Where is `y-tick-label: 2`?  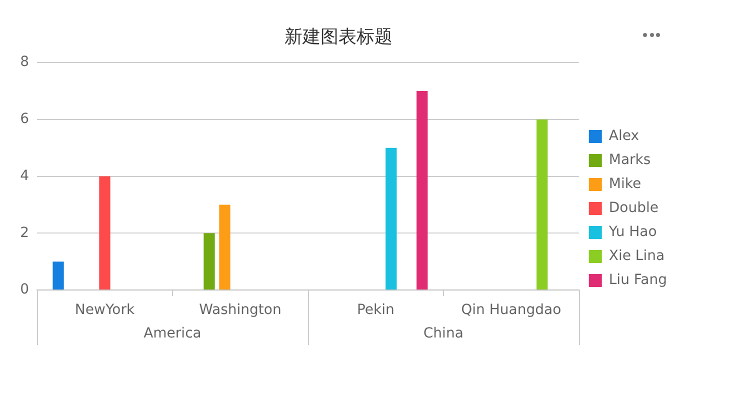 y-tick-label: 2 is located at coordinates (24, 232).